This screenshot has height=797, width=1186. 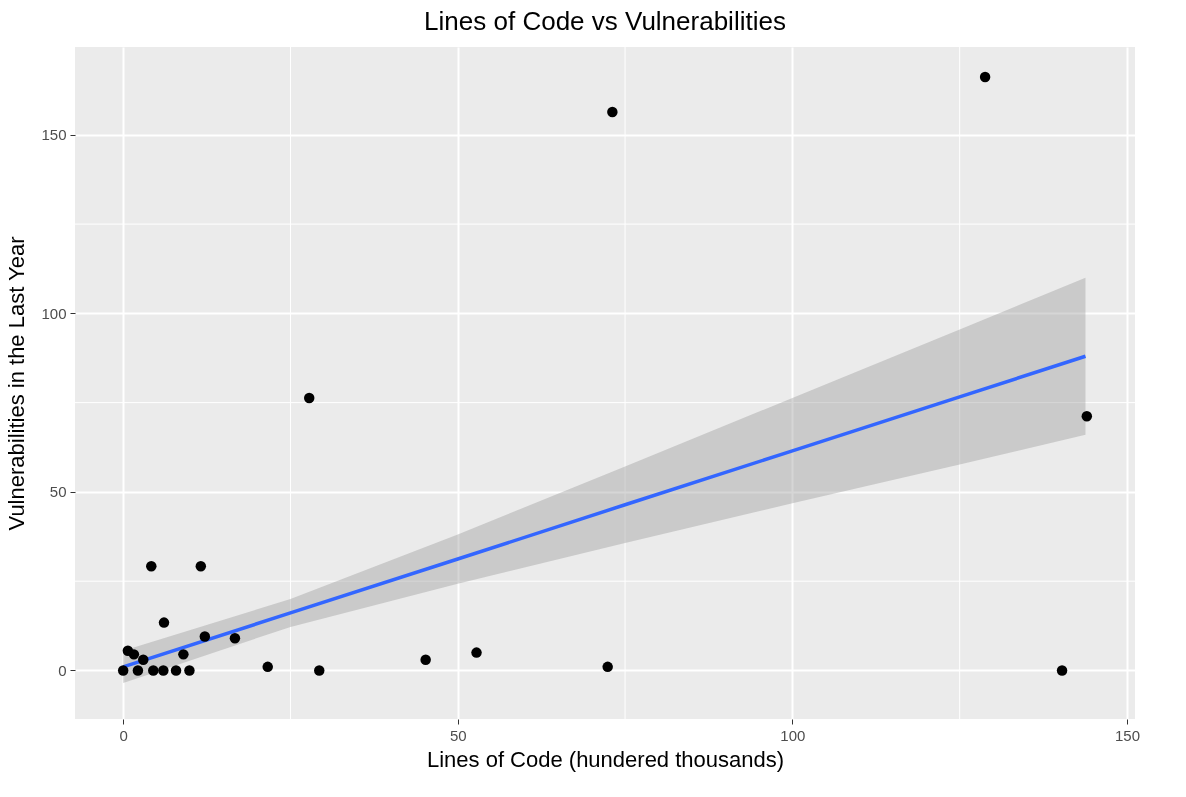 I want to click on chart-title: Lines of Code vs Vulnerabilities, so click(x=605, y=20).